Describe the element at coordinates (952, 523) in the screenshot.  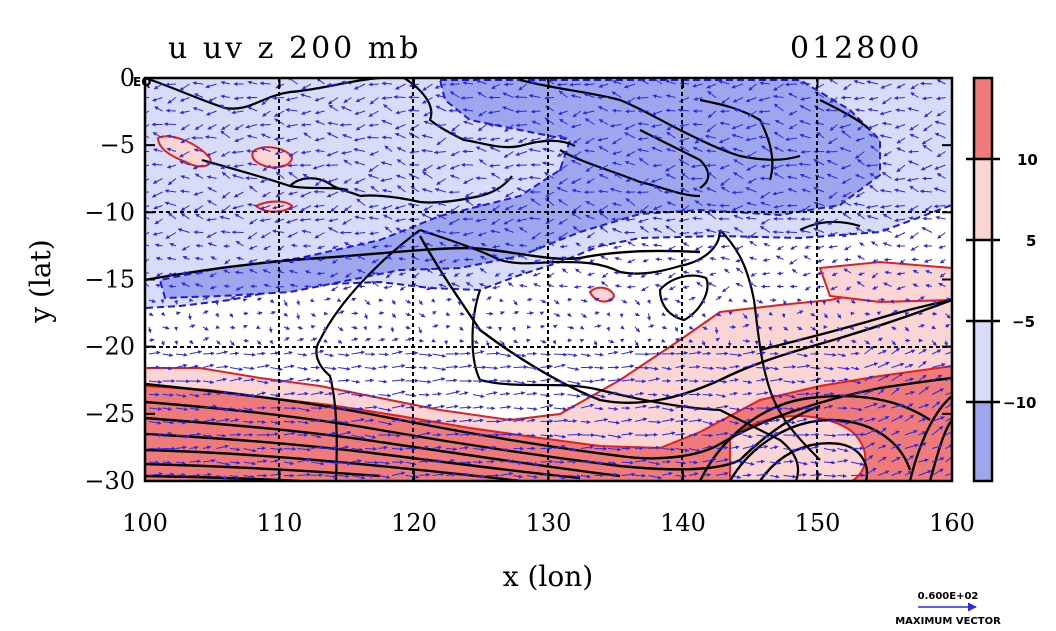
I see `x-tick-label: 160` at that location.